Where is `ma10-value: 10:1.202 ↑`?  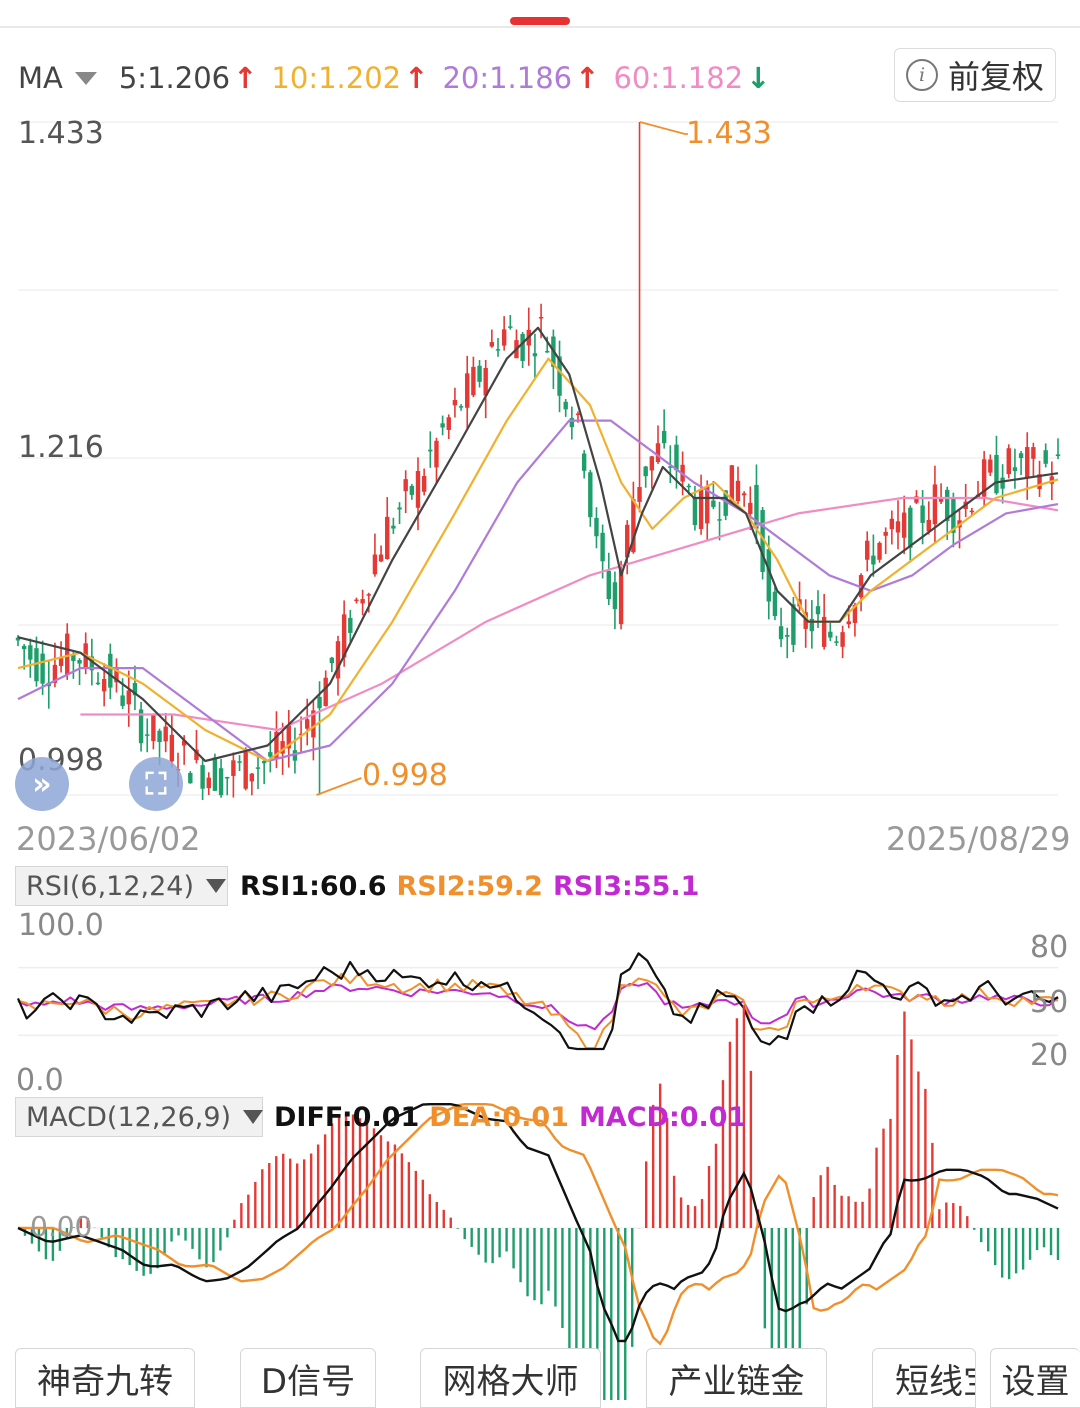 ma10-value: 10:1.202 ↑ is located at coordinates (350, 78).